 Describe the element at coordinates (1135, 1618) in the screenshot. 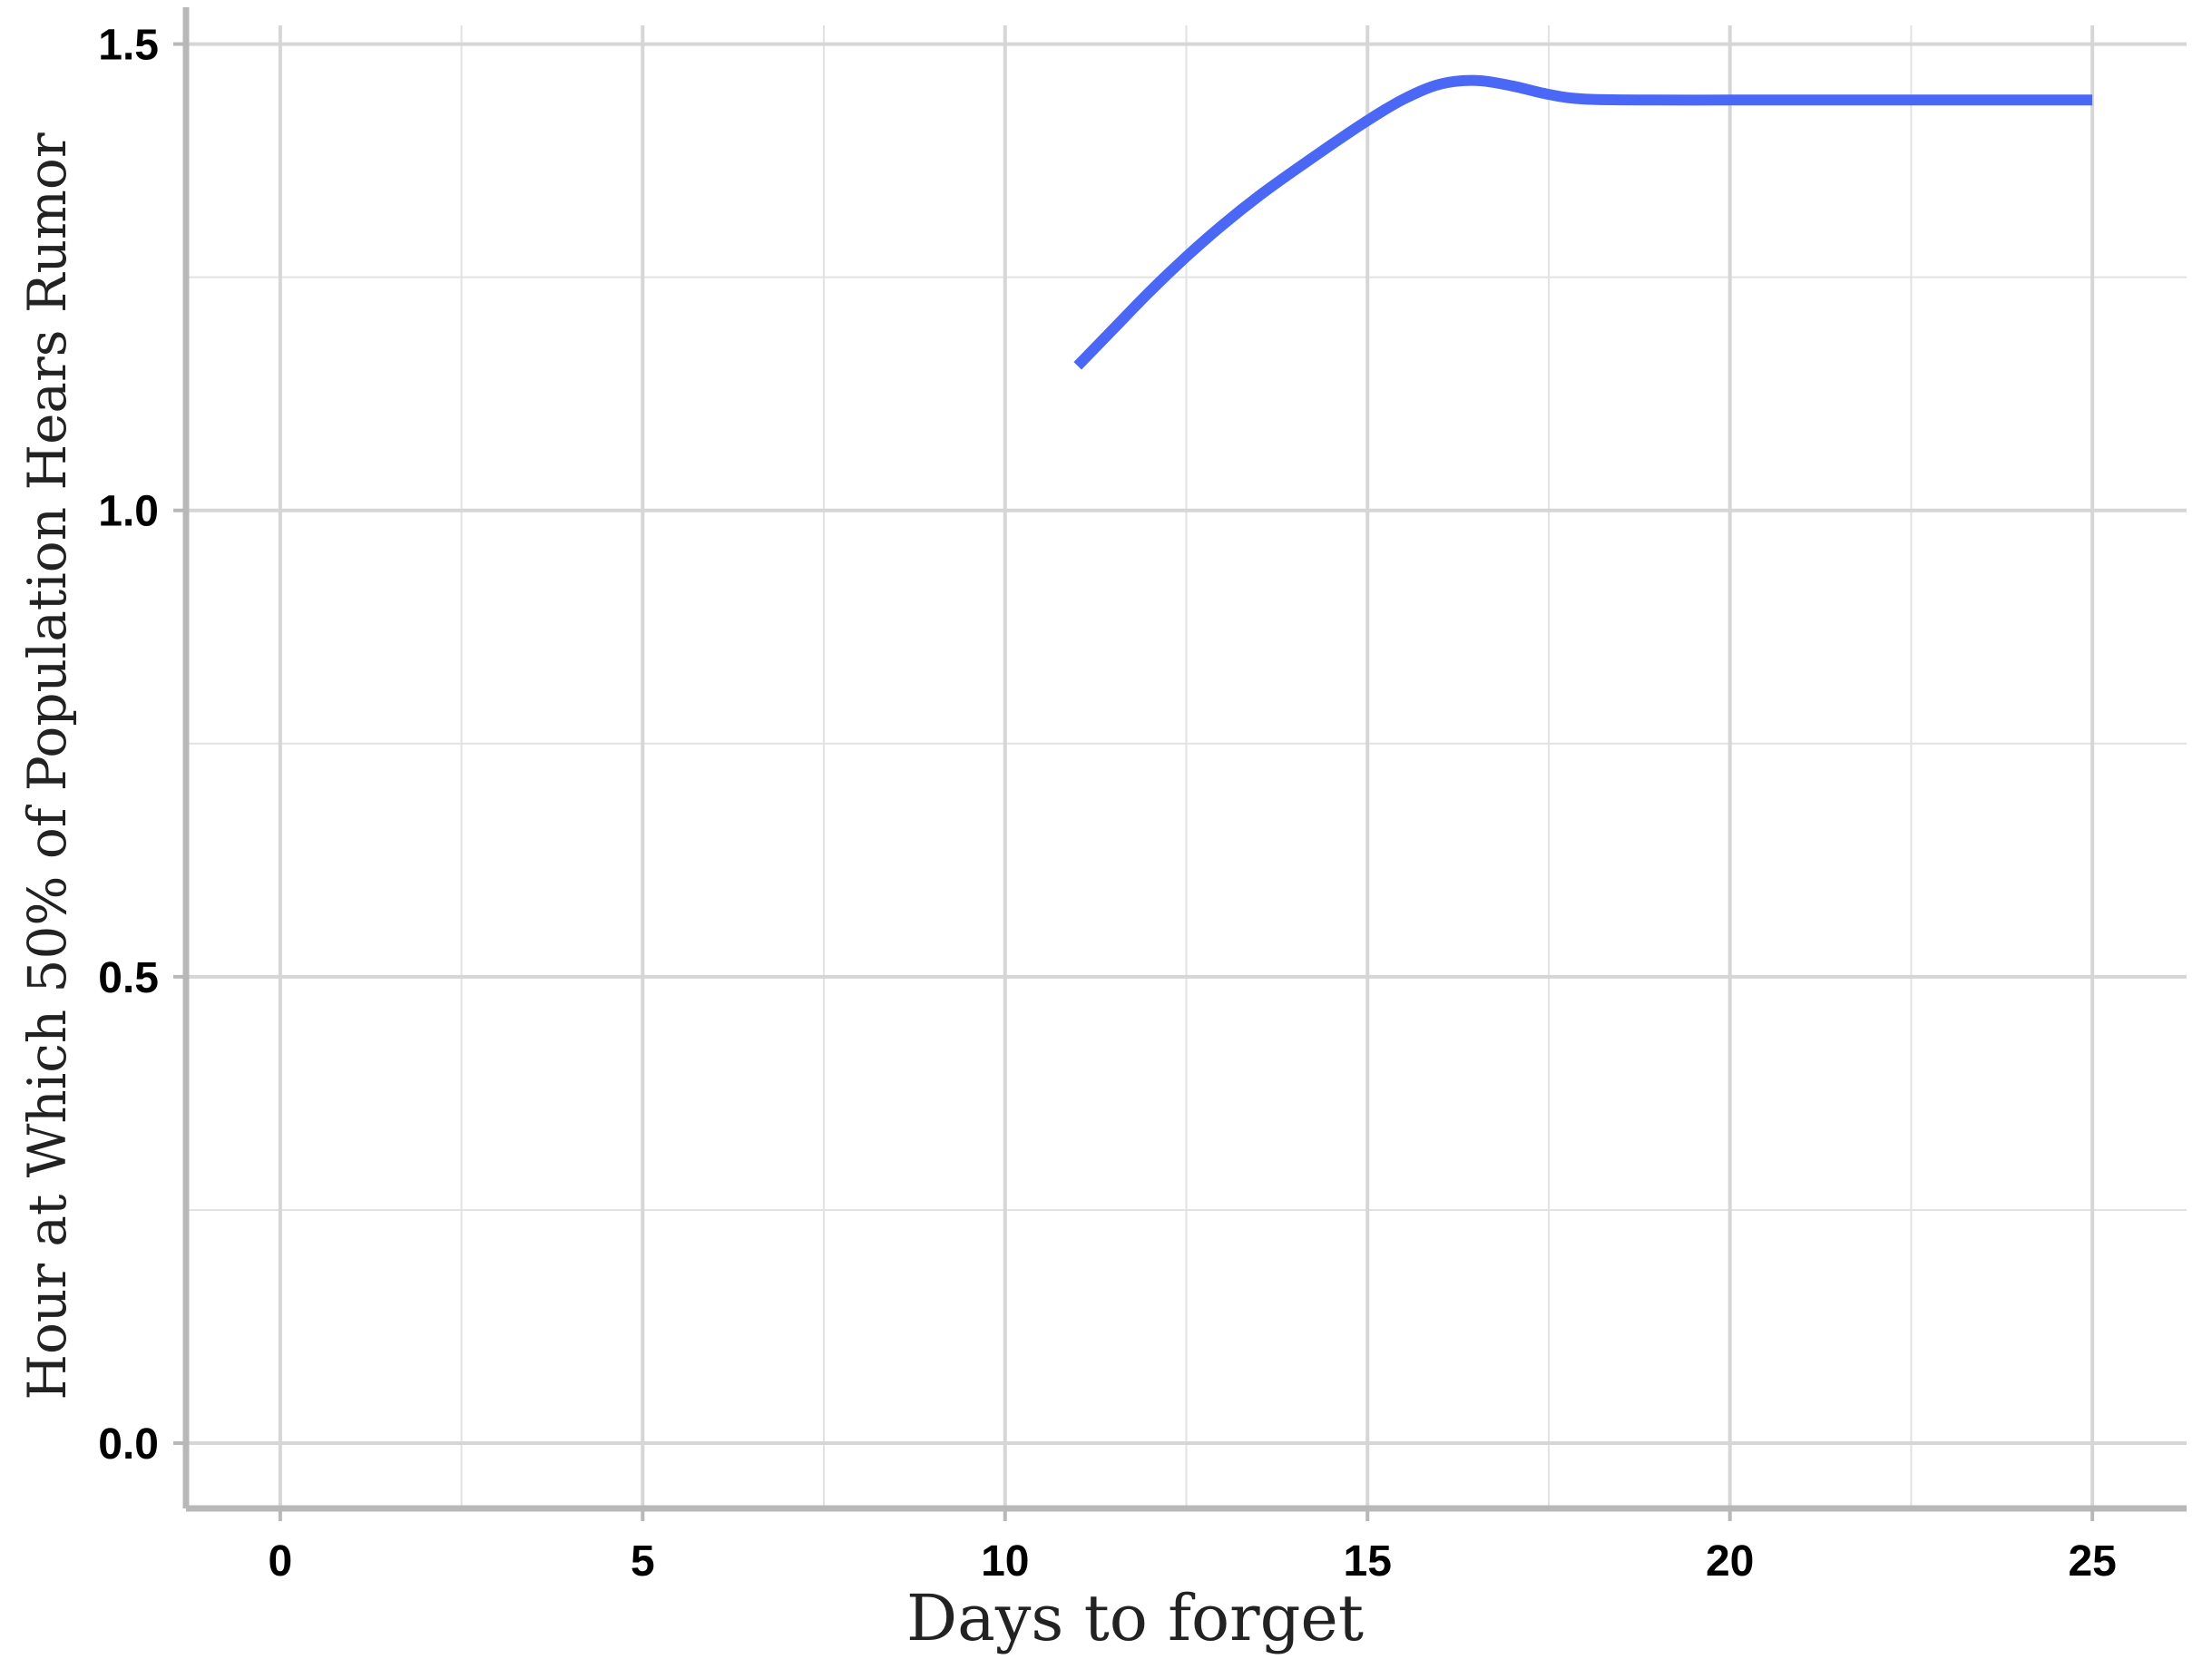

I see `x-axis-title: Days to forget` at that location.